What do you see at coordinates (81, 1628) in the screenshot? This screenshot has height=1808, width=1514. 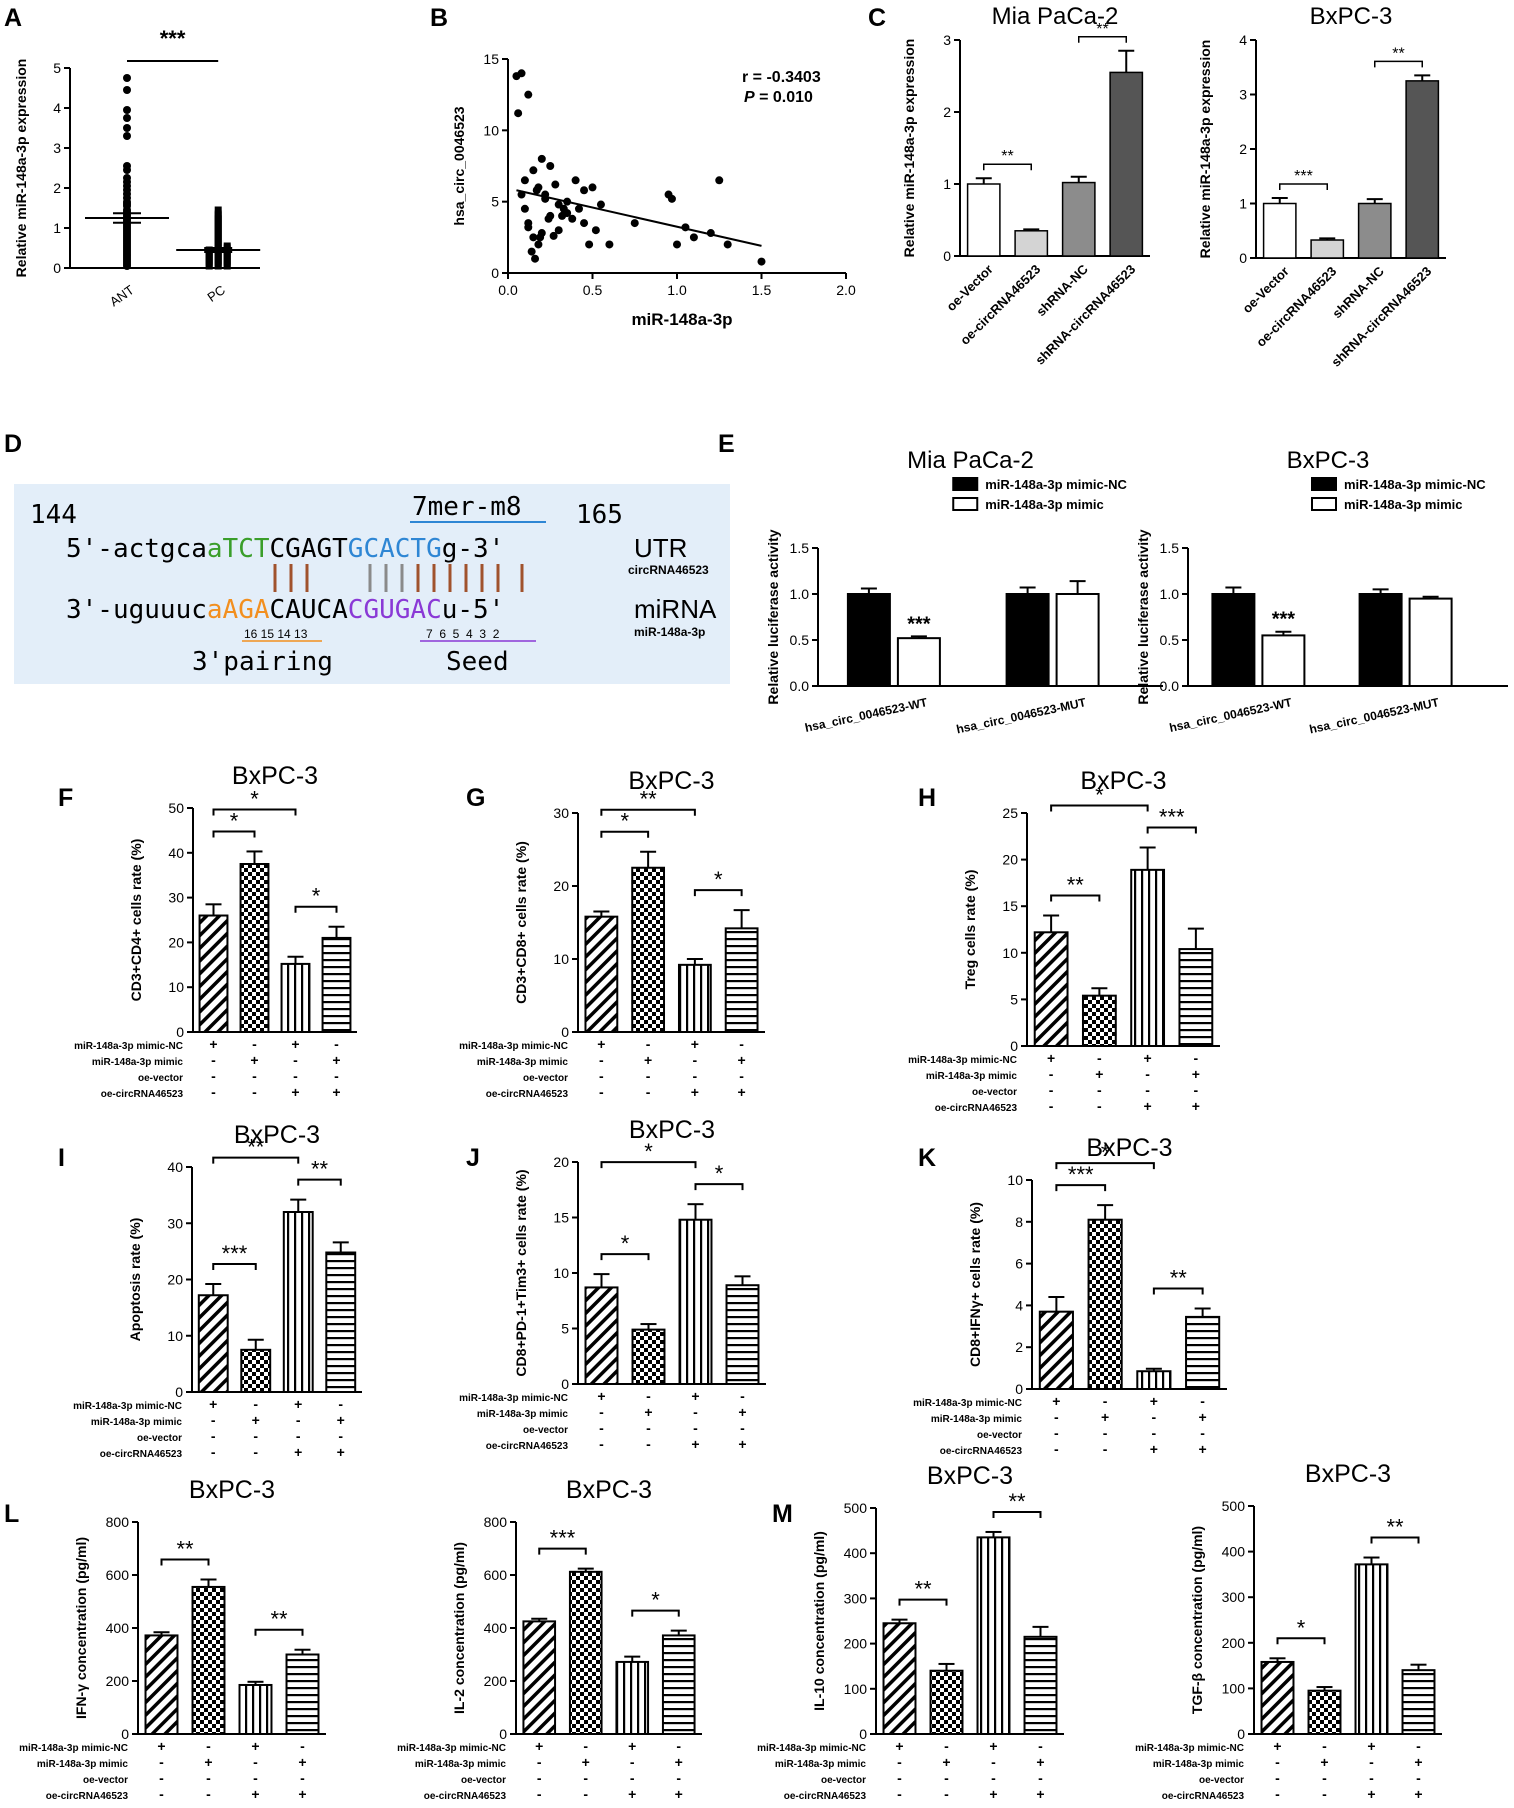 I see `y-axis-label: IFN-γ concentration (pg/ml)` at bounding box center [81, 1628].